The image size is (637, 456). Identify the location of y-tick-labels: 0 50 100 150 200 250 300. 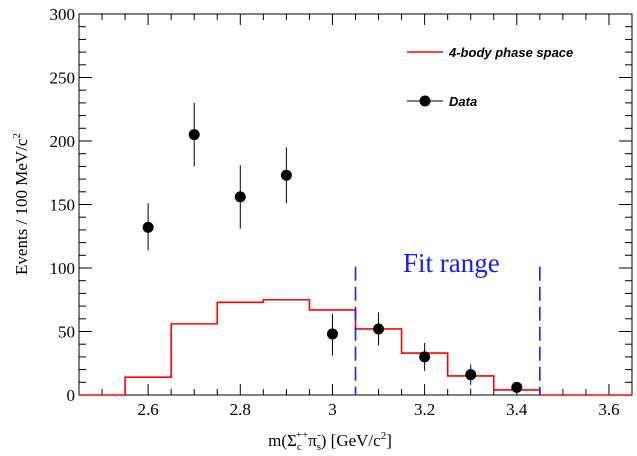
(63, 205).